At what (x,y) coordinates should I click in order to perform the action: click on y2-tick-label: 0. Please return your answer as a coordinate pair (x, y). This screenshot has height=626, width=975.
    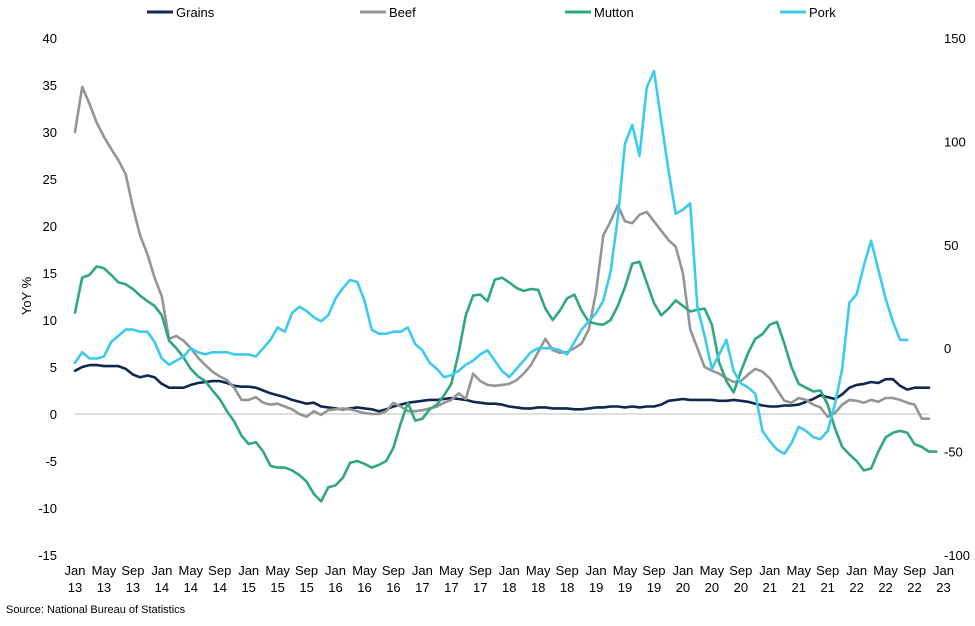
    Looking at the image, I should click on (947, 348).